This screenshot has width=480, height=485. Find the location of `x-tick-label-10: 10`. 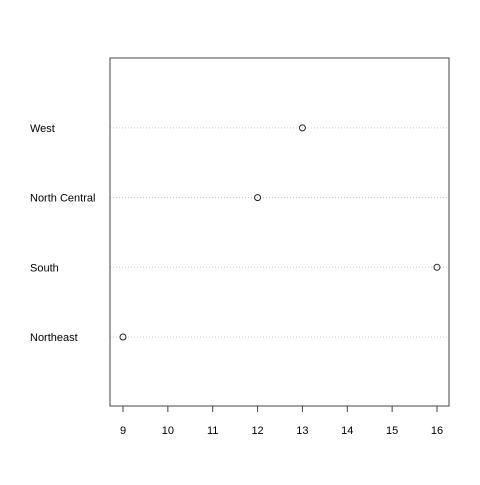

x-tick-label-10: 10 is located at coordinates (168, 431).